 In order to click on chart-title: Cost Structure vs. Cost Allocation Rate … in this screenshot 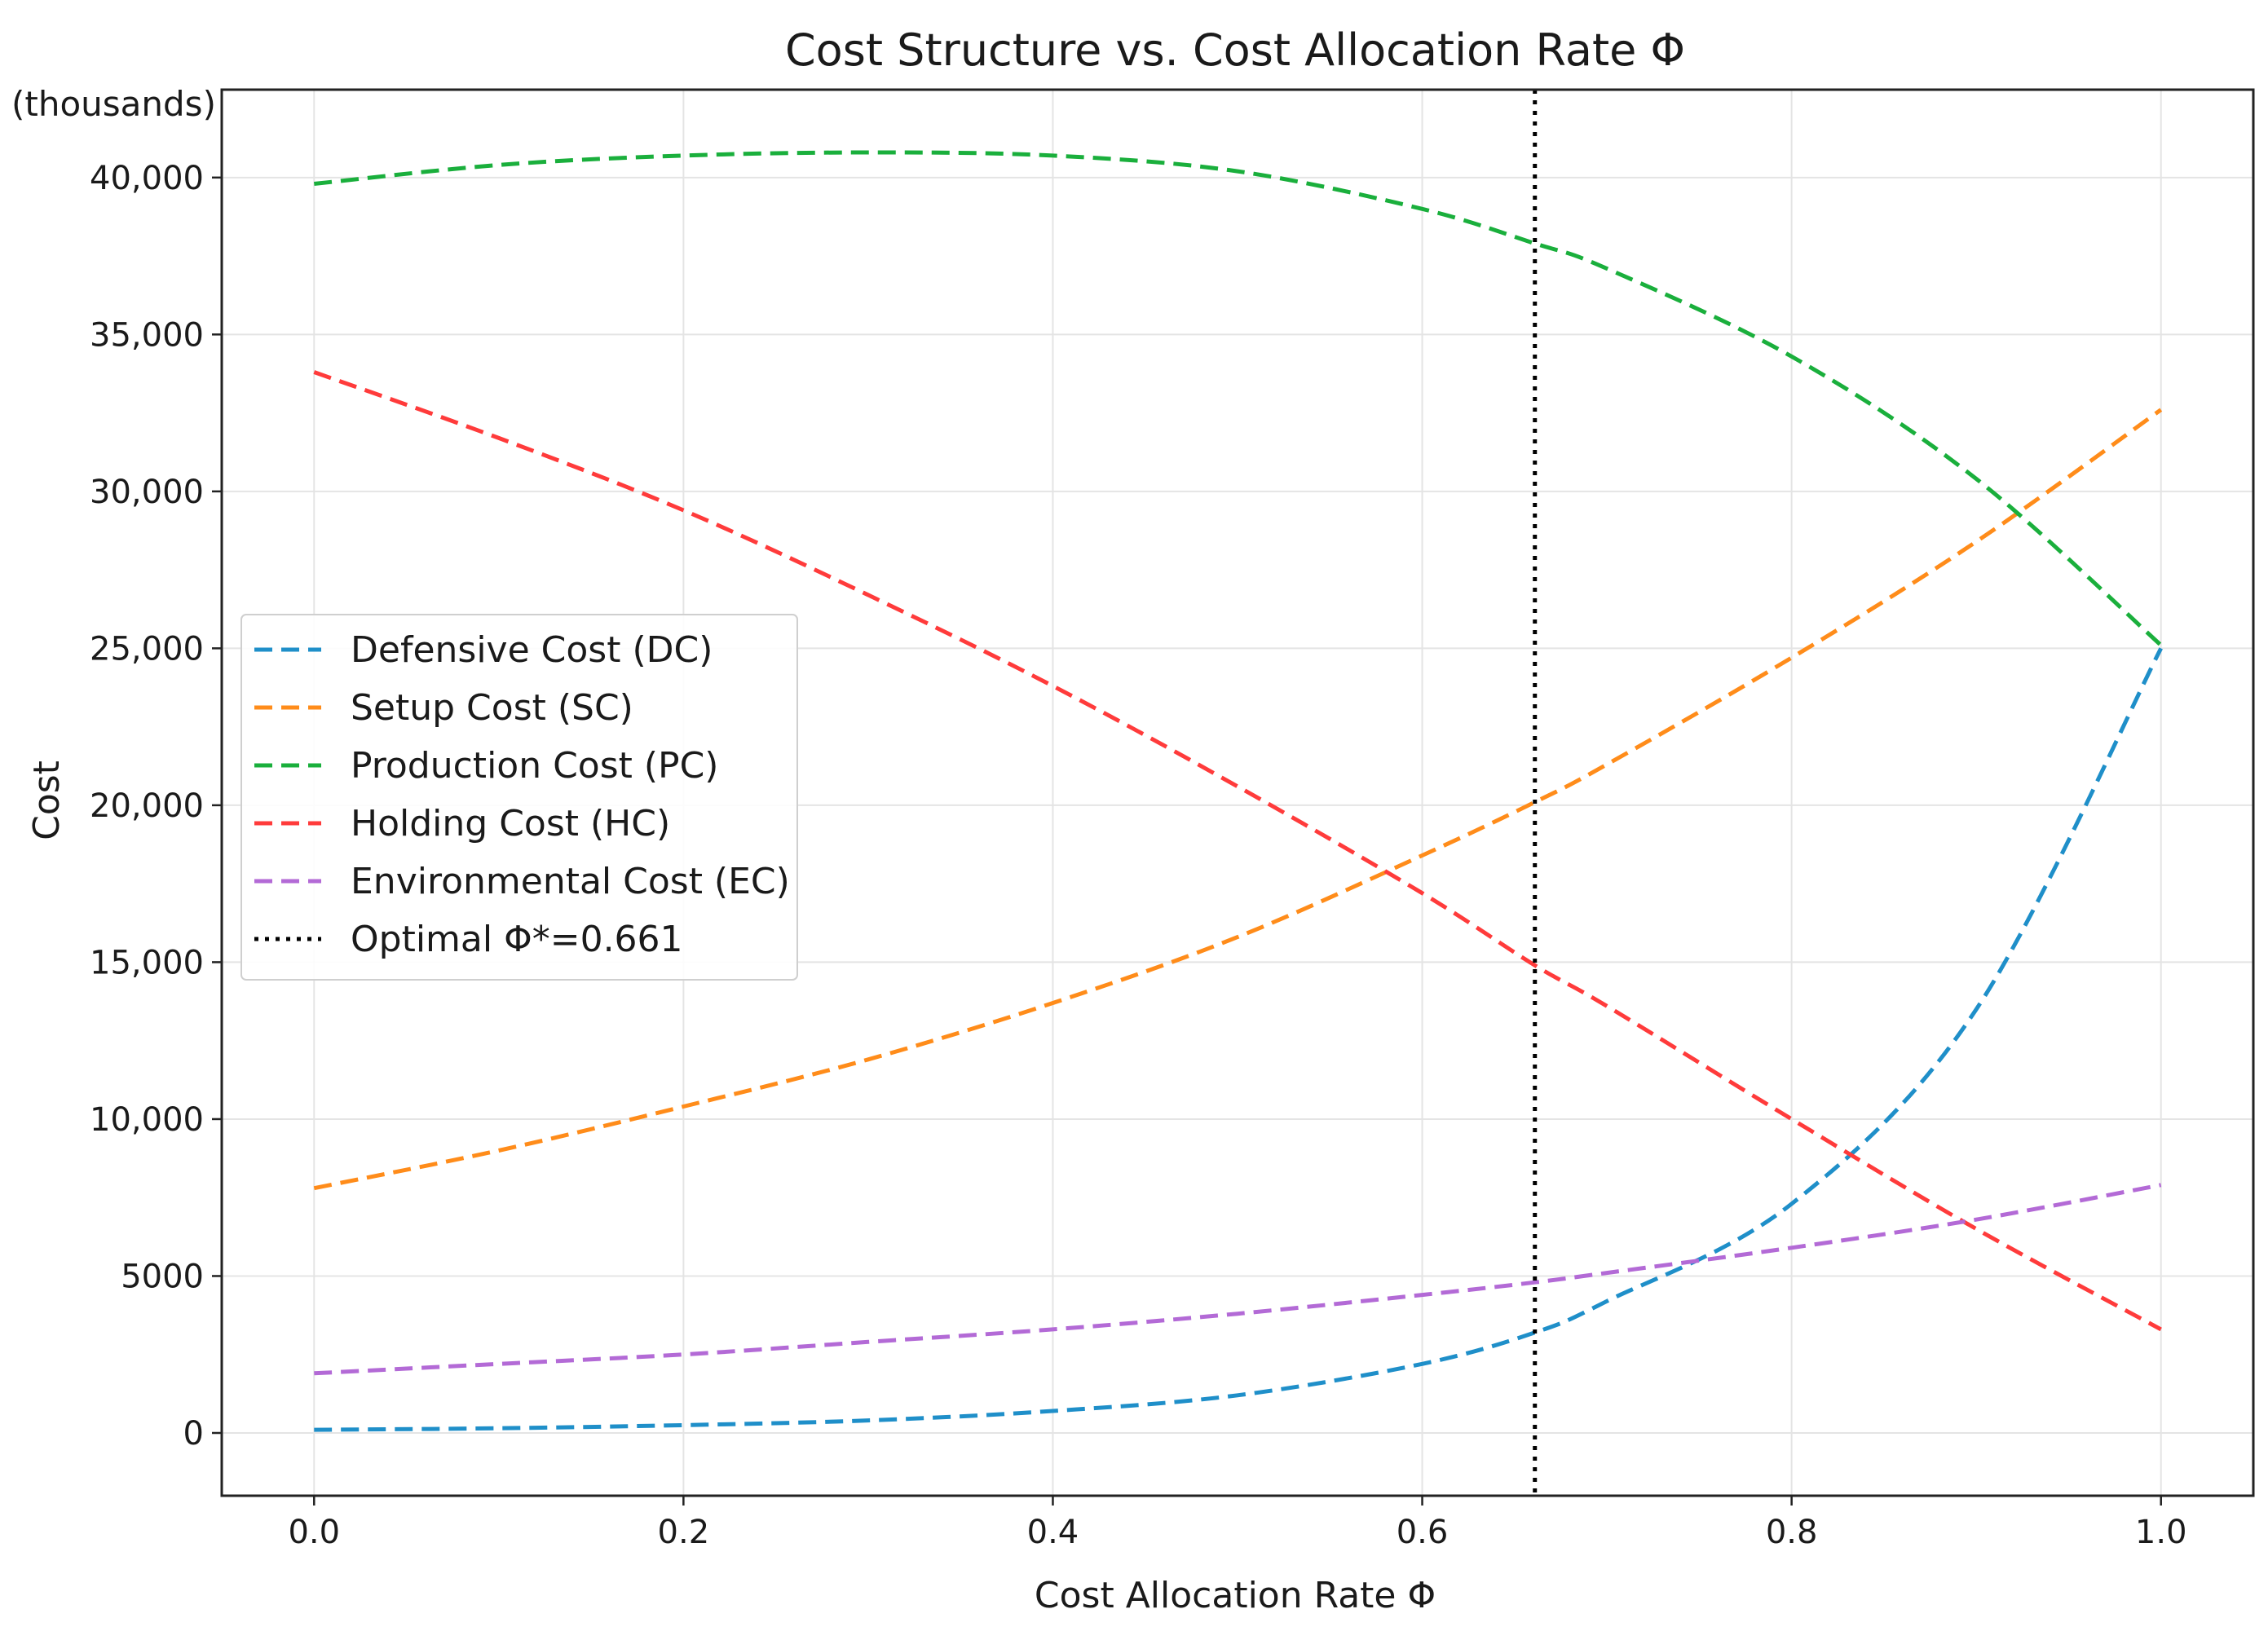, I will do `click(1235, 50)`.